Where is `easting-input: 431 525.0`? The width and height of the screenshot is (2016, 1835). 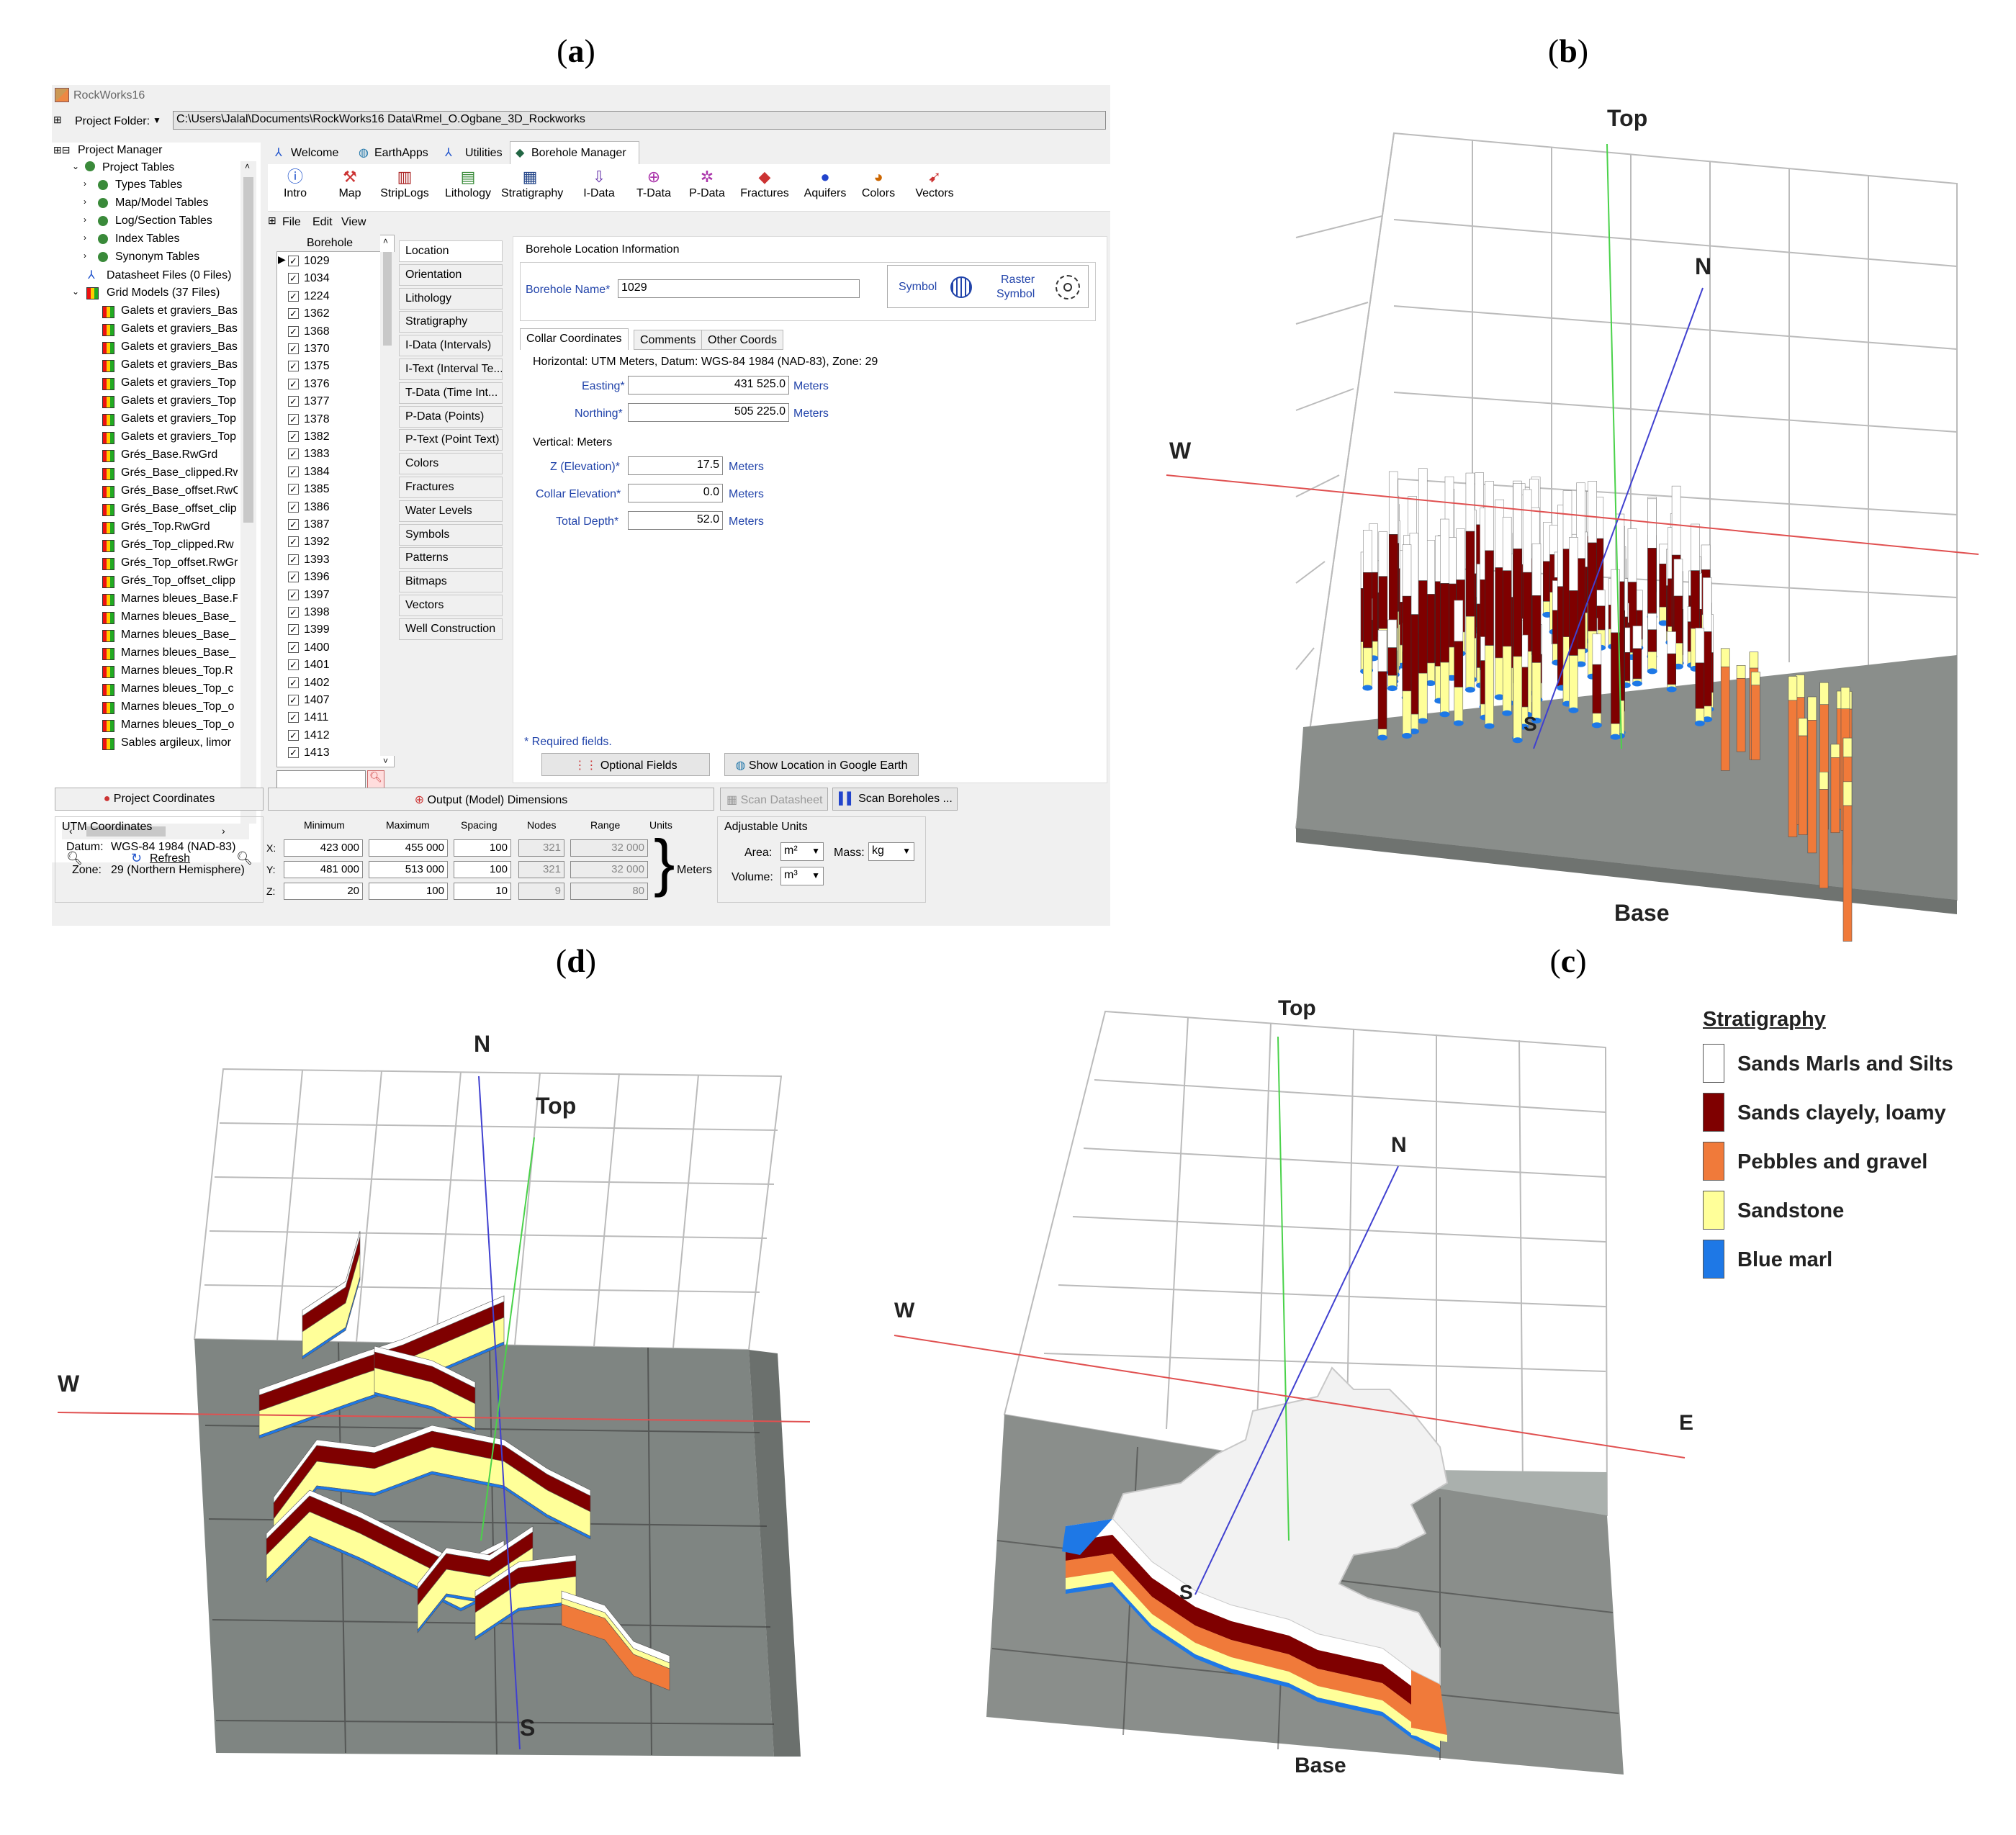 easting-input: 431 525.0 is located at coordinates (708, 385).